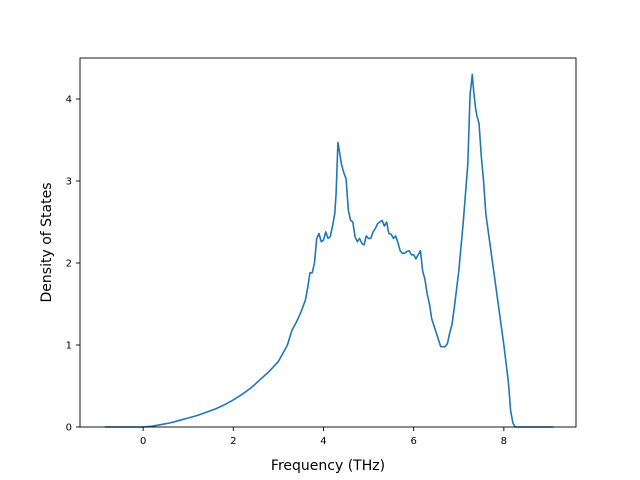 The height and width of the screenshot is (480, 640). Describe the element at coordinates (47, 243) in the screenshot. I see `y-axis-label: Density of States` at that location.